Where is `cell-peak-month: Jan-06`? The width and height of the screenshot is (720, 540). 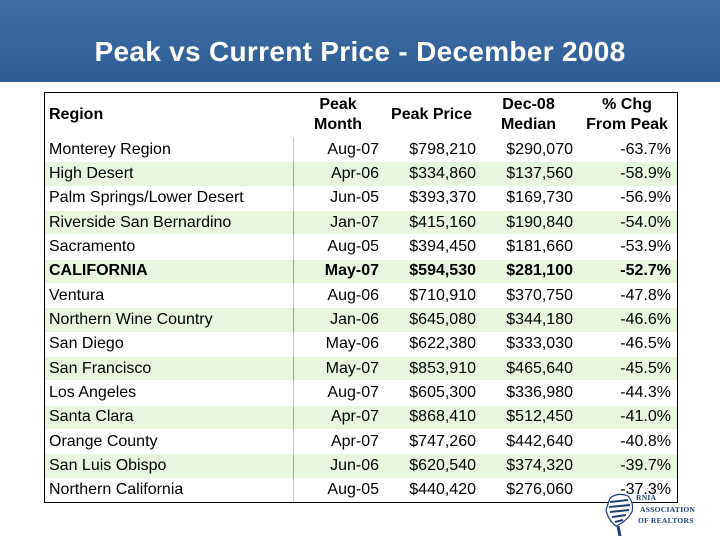
cell-peak-month: Jan-06 is located at coordinates (338, 320).